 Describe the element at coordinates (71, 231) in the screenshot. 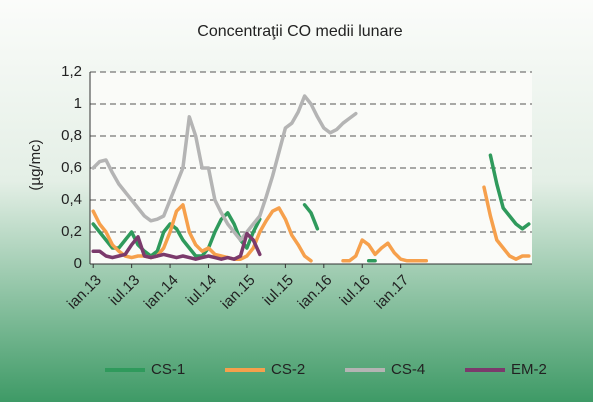

I see `y-tick-label: 0,2` at that location.